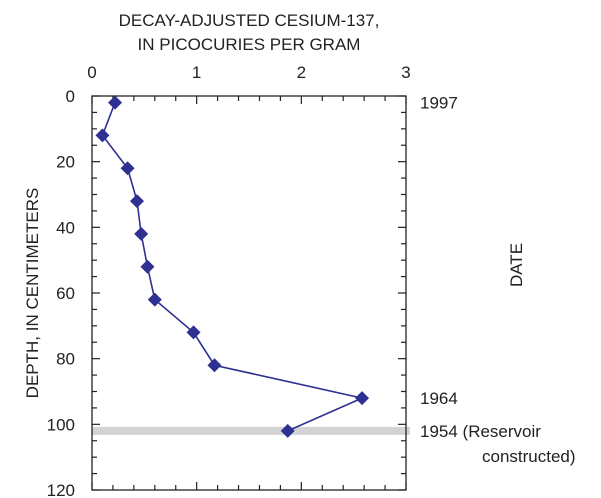 This screenshot has width=601, height=498. Describe the element at coordinates (405, 72) in the screenshot. I see `x-tick-label: 3` at that location.